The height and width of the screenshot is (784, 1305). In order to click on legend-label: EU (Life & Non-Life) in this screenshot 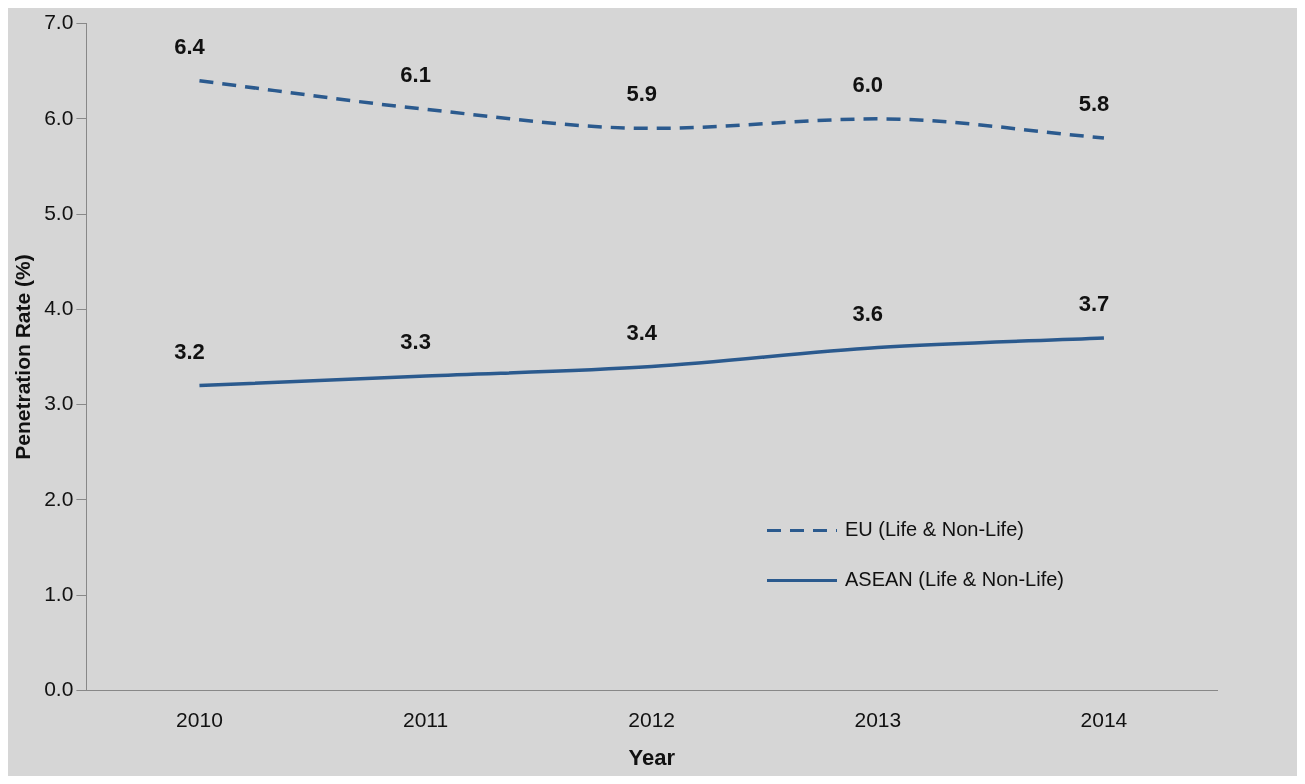, I will do `click(934, 528)`.